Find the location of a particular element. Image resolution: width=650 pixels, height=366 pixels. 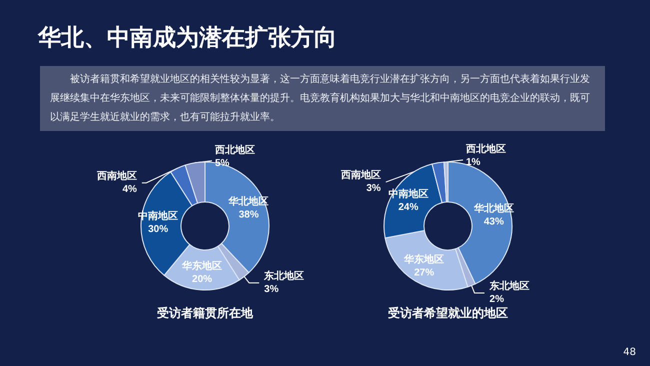

data-label: 4% is located at coordinates (130, 189).